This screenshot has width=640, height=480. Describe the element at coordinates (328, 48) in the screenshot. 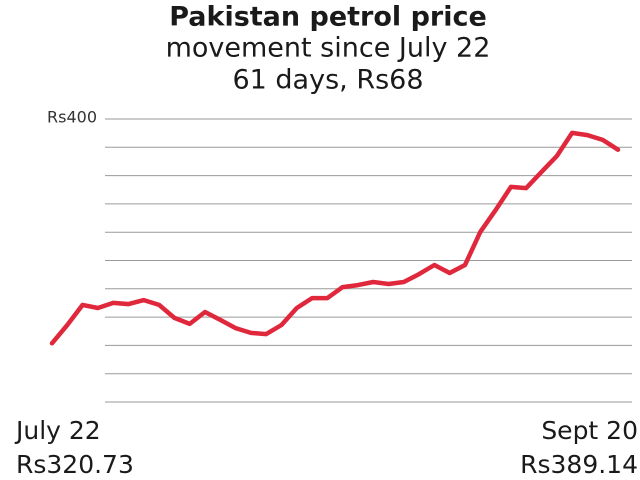

I see `chart-subtitle: movement since July 22` at that location.